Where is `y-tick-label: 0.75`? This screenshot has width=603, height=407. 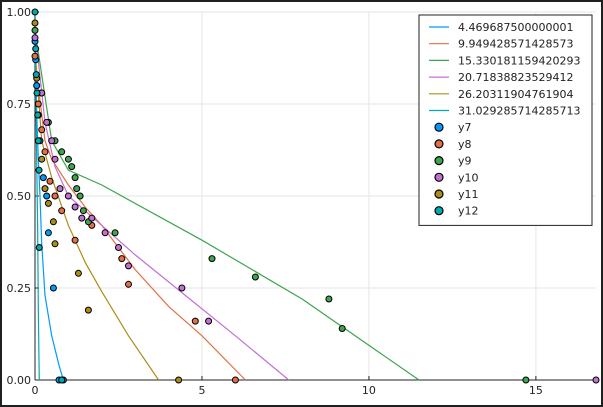
y-tick-label: 0.75 is located at coordinates (19, 104).